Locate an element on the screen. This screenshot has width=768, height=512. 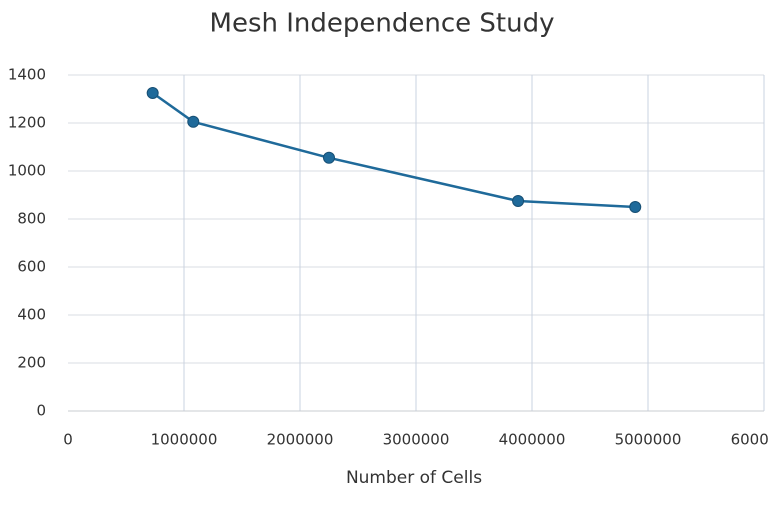
data-line is located at coordinates (393, 150).